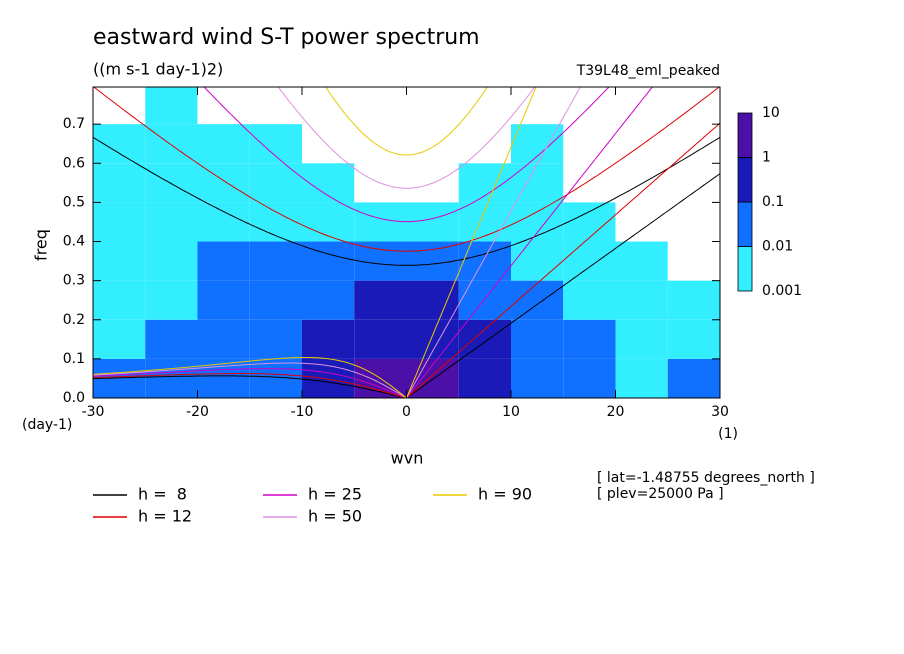 The height and width of the screenshot is (654, 904). What do you see at coordinates (302, 412) in the screenshot?
I see `x-tick-label: -10` at bounding box center [302, 412].